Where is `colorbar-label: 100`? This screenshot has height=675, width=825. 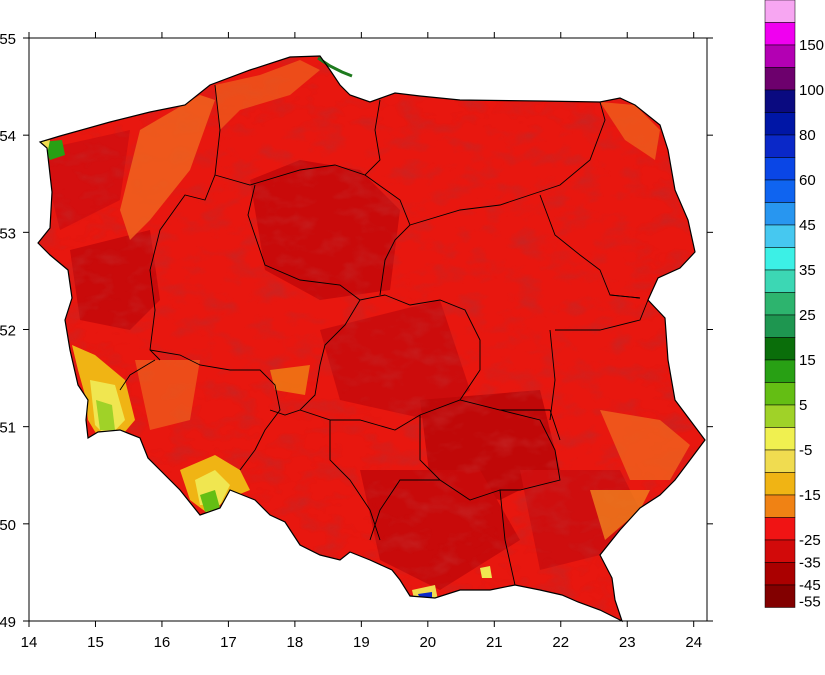
colorbar-label: 100 is located at coordinates (811, 90).